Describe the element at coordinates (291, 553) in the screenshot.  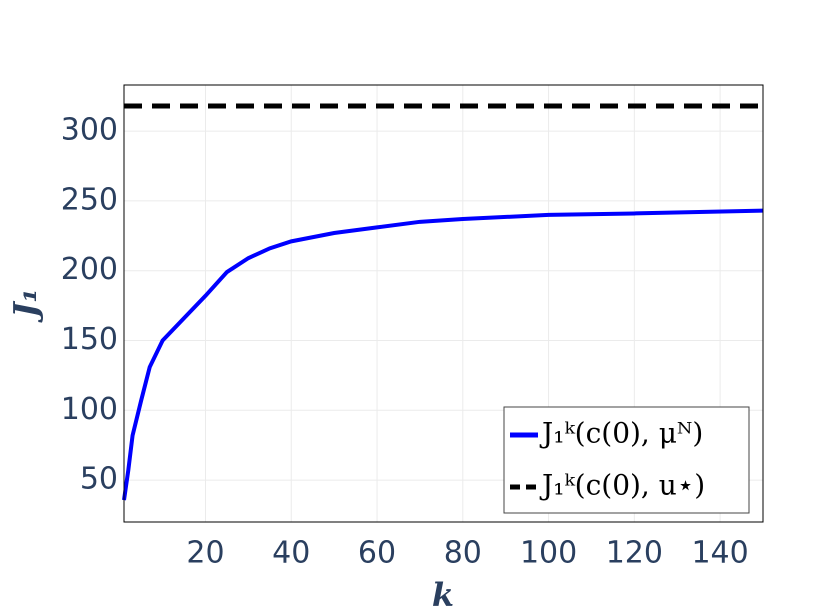
I see `x-tick-label: 40` at that location.